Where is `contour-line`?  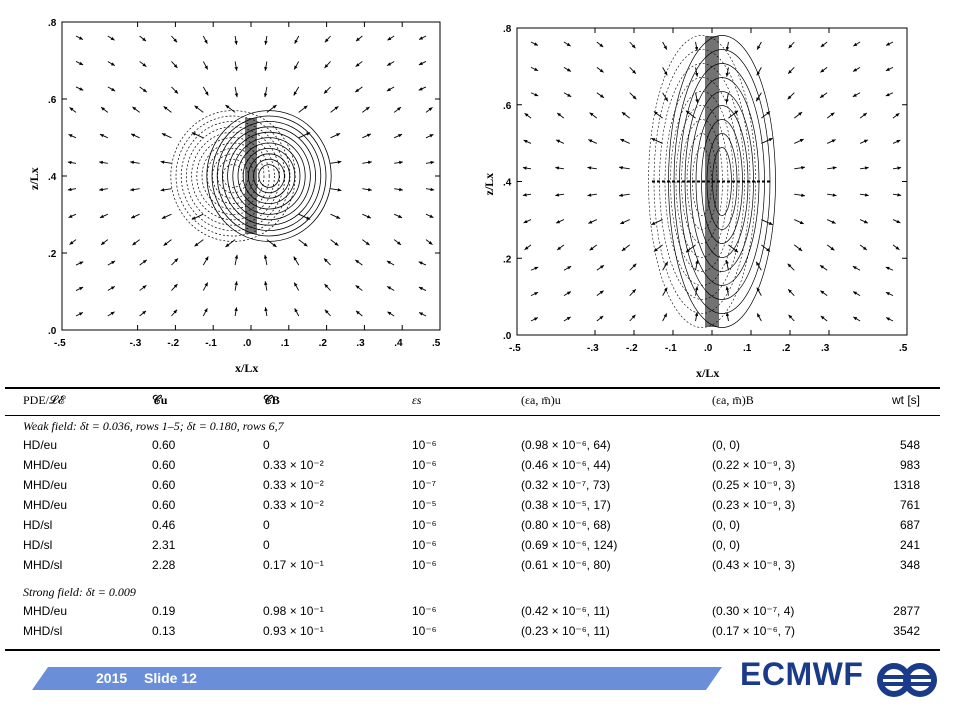
contour-line is located at coordinates (269, 176).